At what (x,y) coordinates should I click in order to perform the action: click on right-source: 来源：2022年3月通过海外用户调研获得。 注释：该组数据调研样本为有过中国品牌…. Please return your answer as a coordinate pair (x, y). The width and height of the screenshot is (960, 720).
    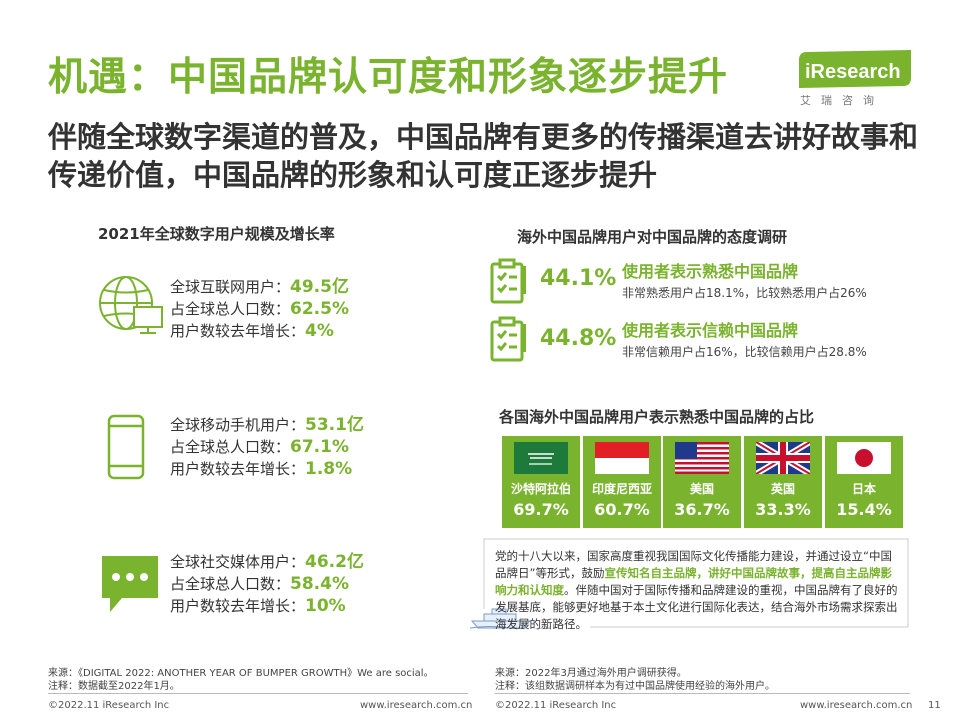
    Looking at the image, I should click on (635, 680).